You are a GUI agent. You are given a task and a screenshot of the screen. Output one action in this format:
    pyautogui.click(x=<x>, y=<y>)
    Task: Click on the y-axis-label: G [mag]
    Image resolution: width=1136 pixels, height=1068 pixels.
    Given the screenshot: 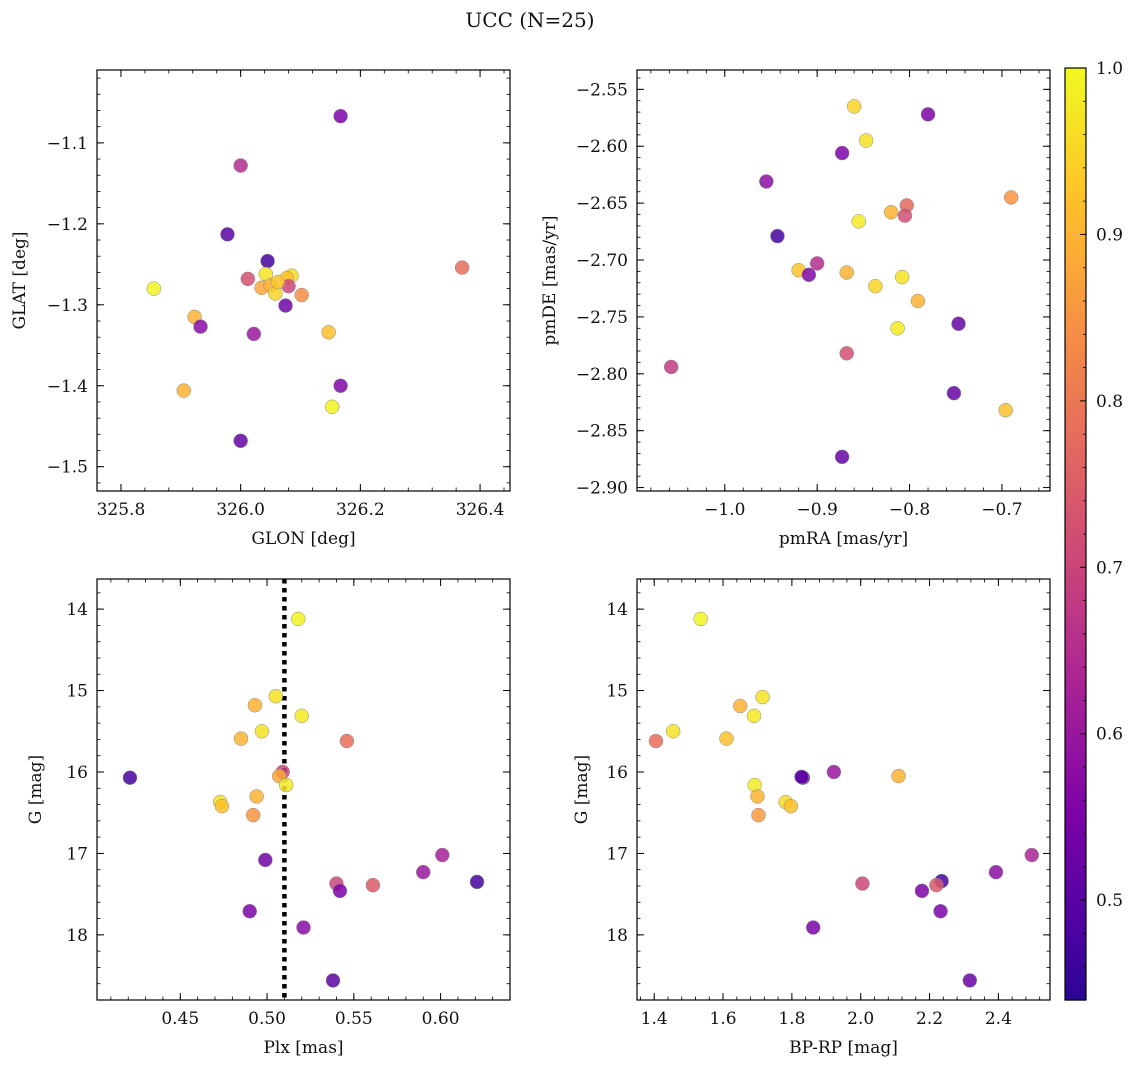 What is the action you would take?
    pyautogui.click(x=582, y=789)
    